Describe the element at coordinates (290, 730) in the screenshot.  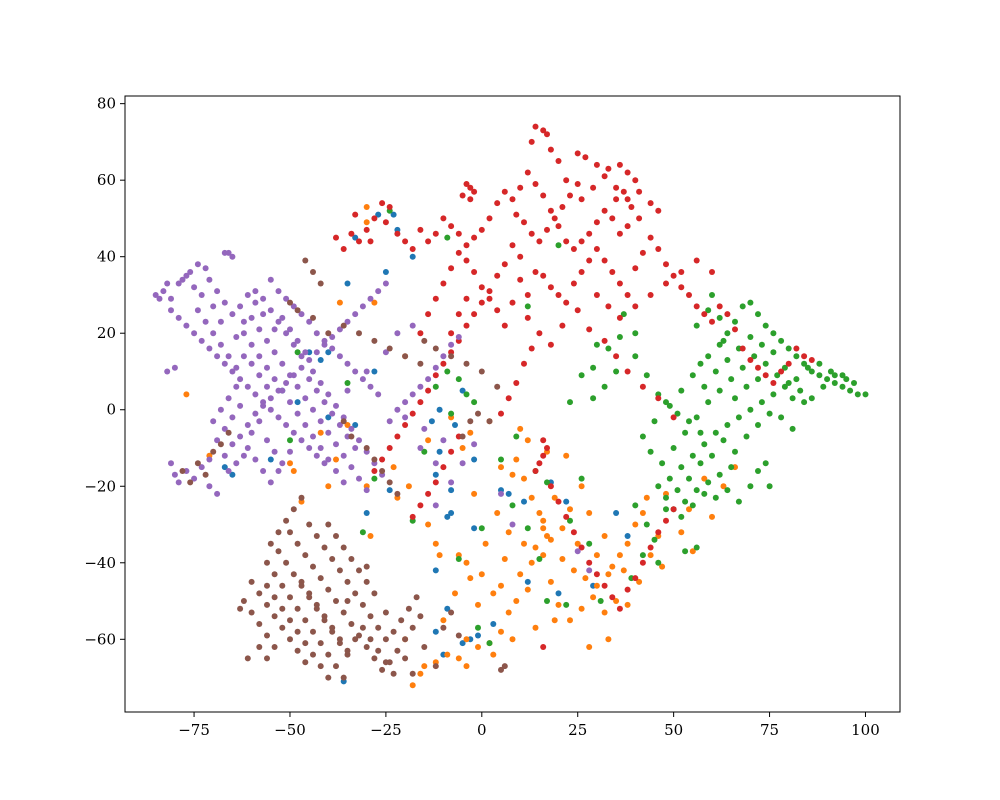
I see `x-tick-label: −50` at that location.